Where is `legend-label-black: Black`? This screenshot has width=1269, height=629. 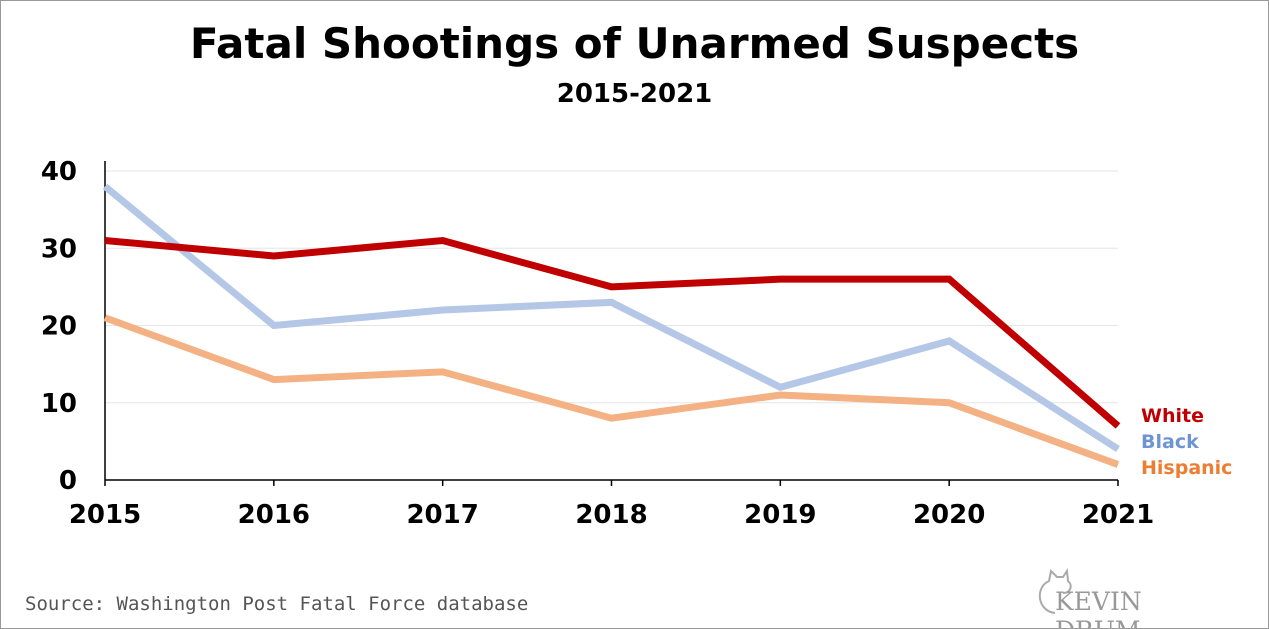 legend-label-black: Black is located at coordinates (1170, 442).